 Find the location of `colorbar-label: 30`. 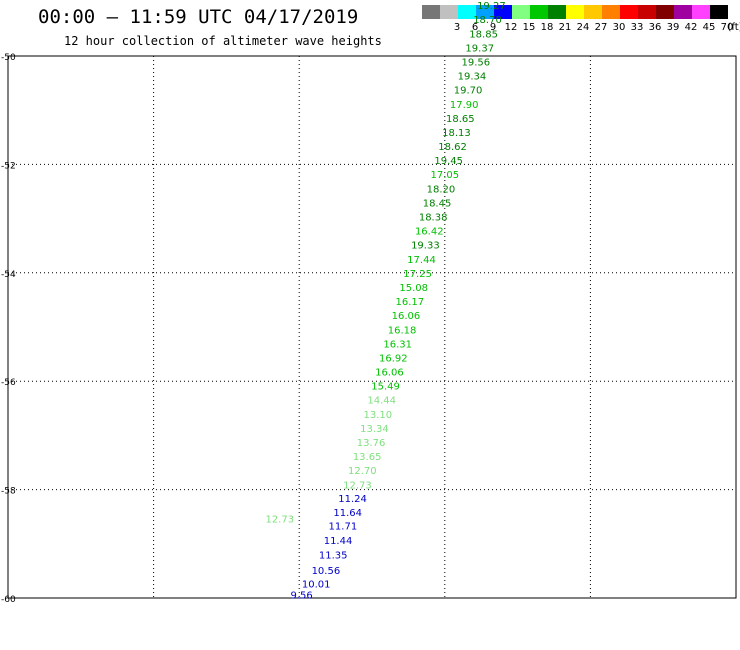

colorbar-label: 30 is located at coordinates (619, 27).